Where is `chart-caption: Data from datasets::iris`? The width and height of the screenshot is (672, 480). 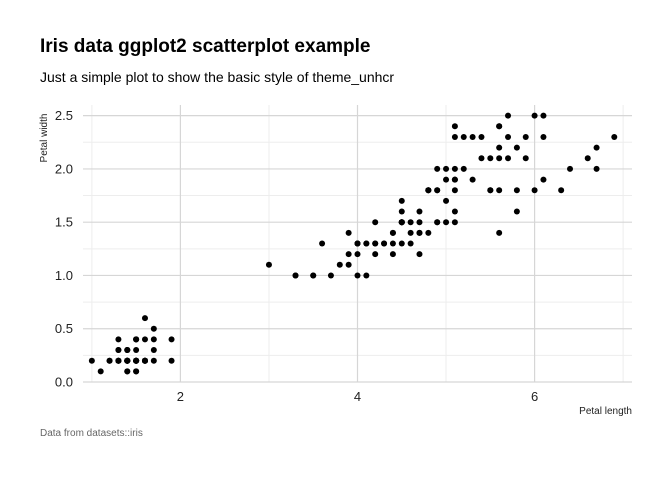 chart-caption: Data from datasets::iris is located at coordinates (91, 433).